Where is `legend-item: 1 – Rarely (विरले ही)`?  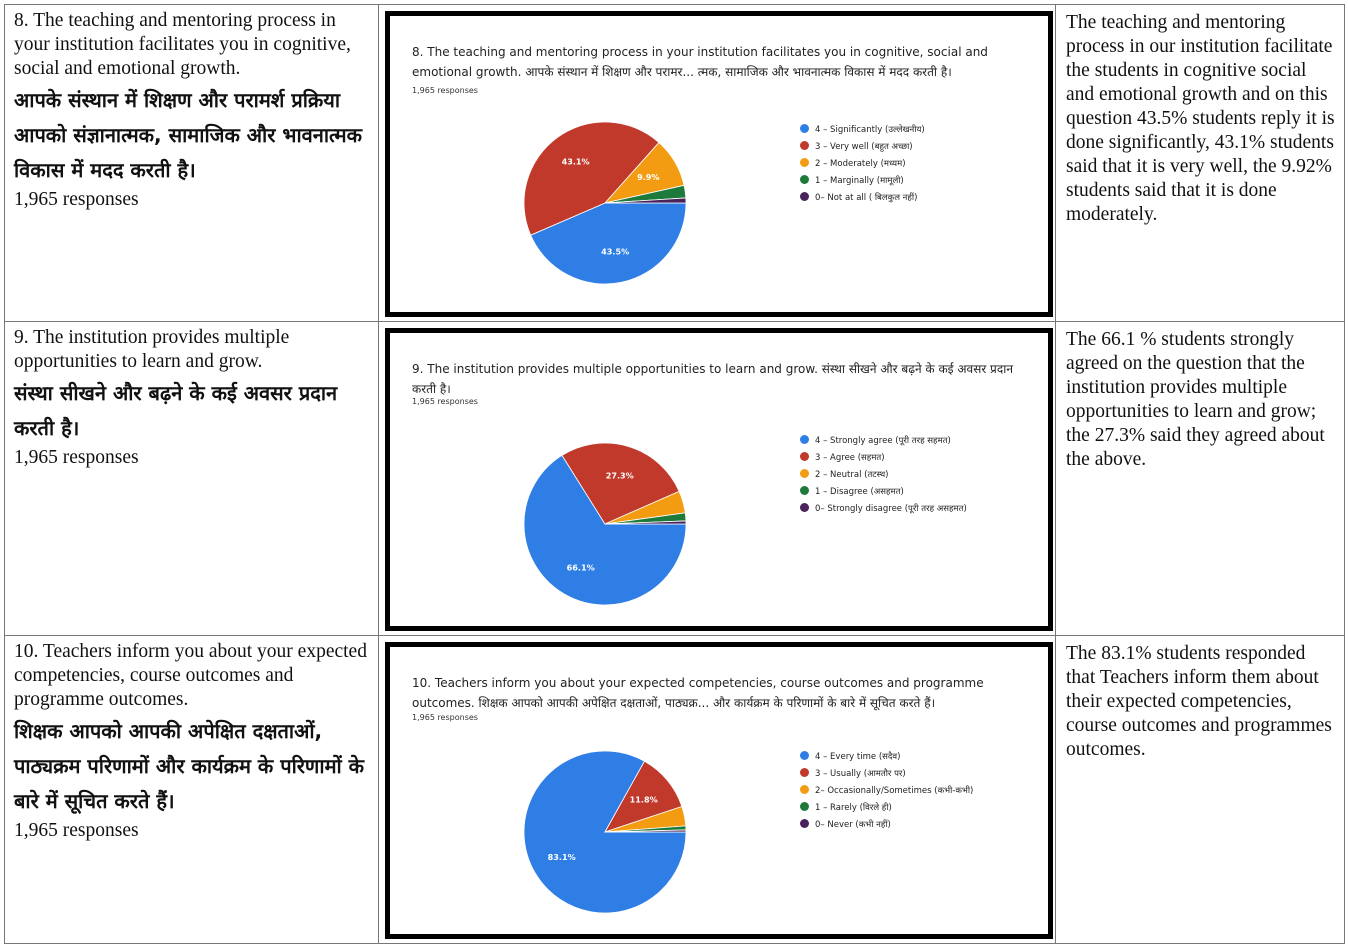 legend-item: 1 – Rarely (विरले ही) is located at coordinates (886, 808).